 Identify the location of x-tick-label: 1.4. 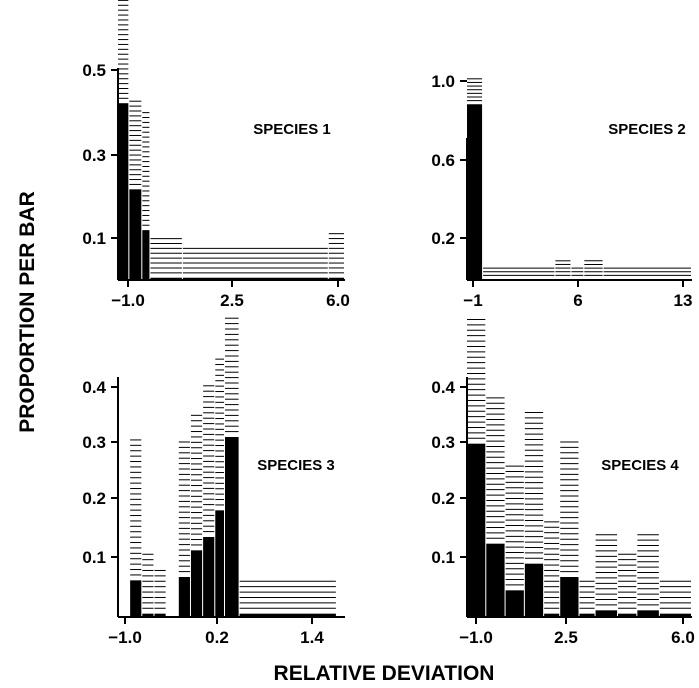
(312, 637).